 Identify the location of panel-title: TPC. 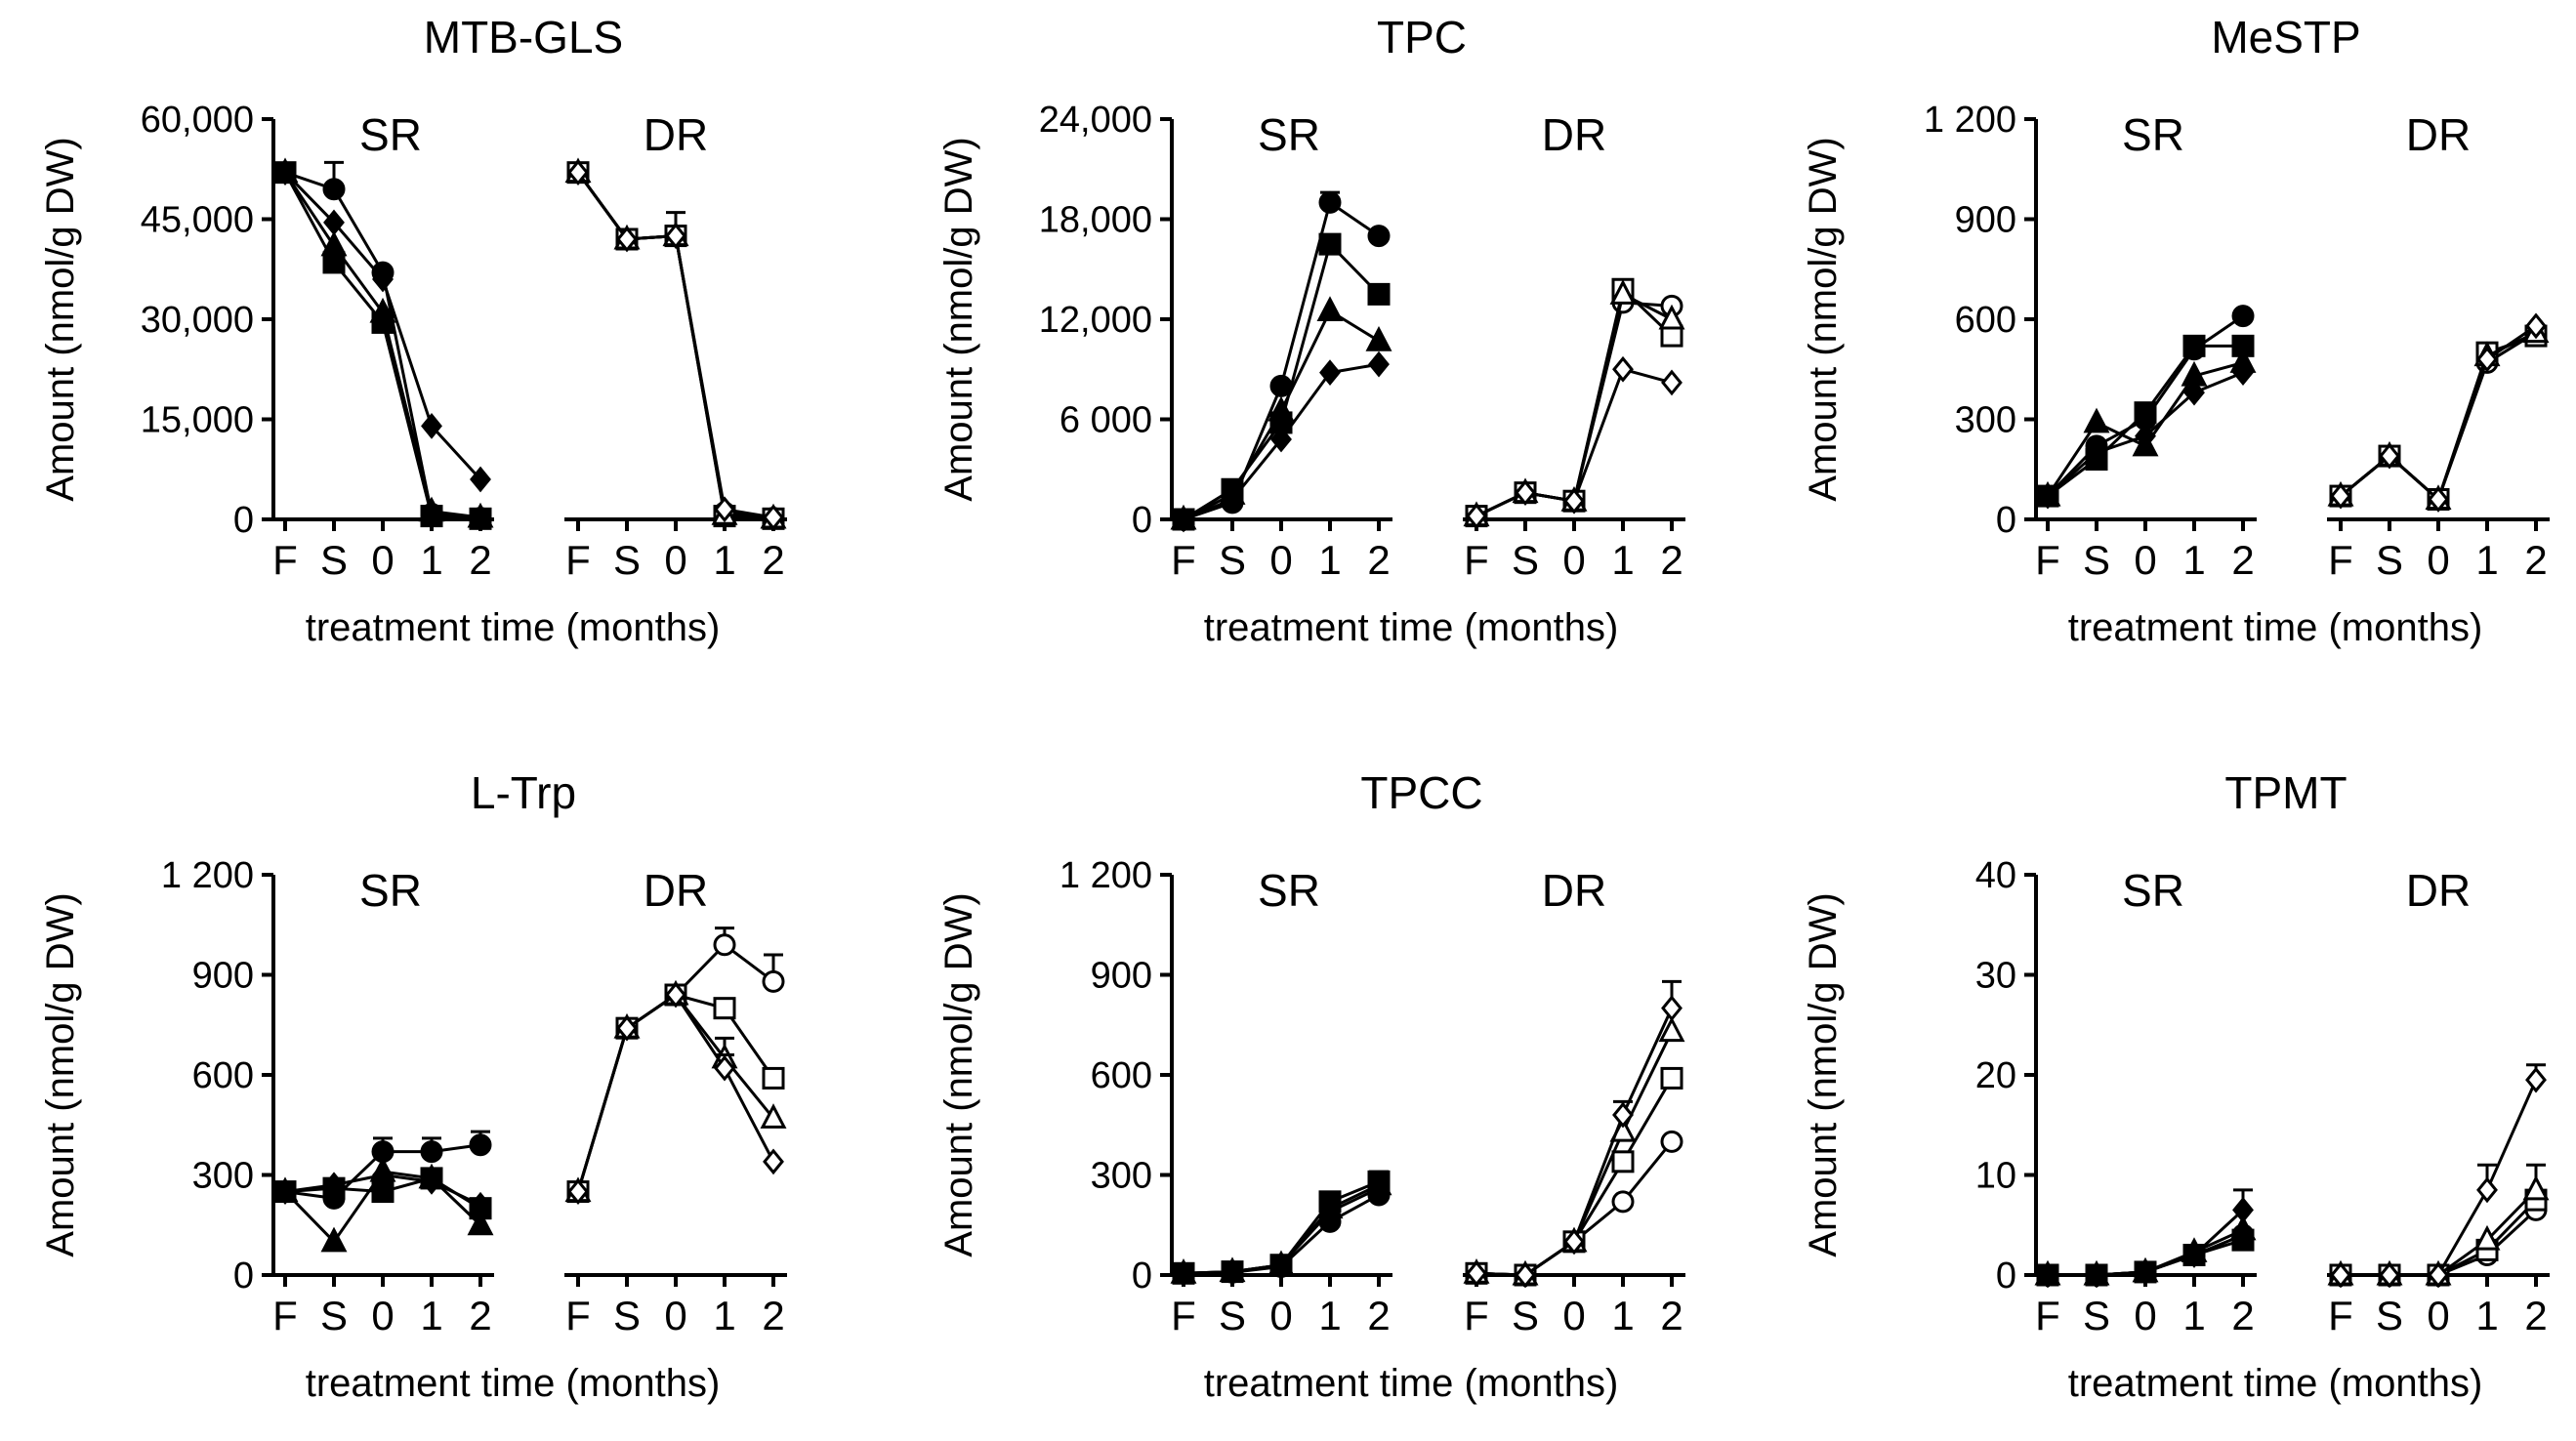
(1422, 37).